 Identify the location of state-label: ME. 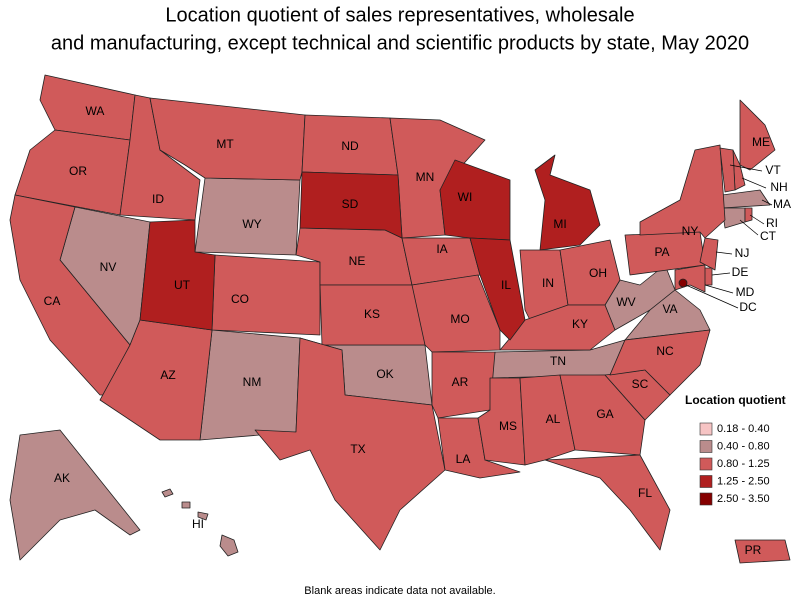
(761, 142).